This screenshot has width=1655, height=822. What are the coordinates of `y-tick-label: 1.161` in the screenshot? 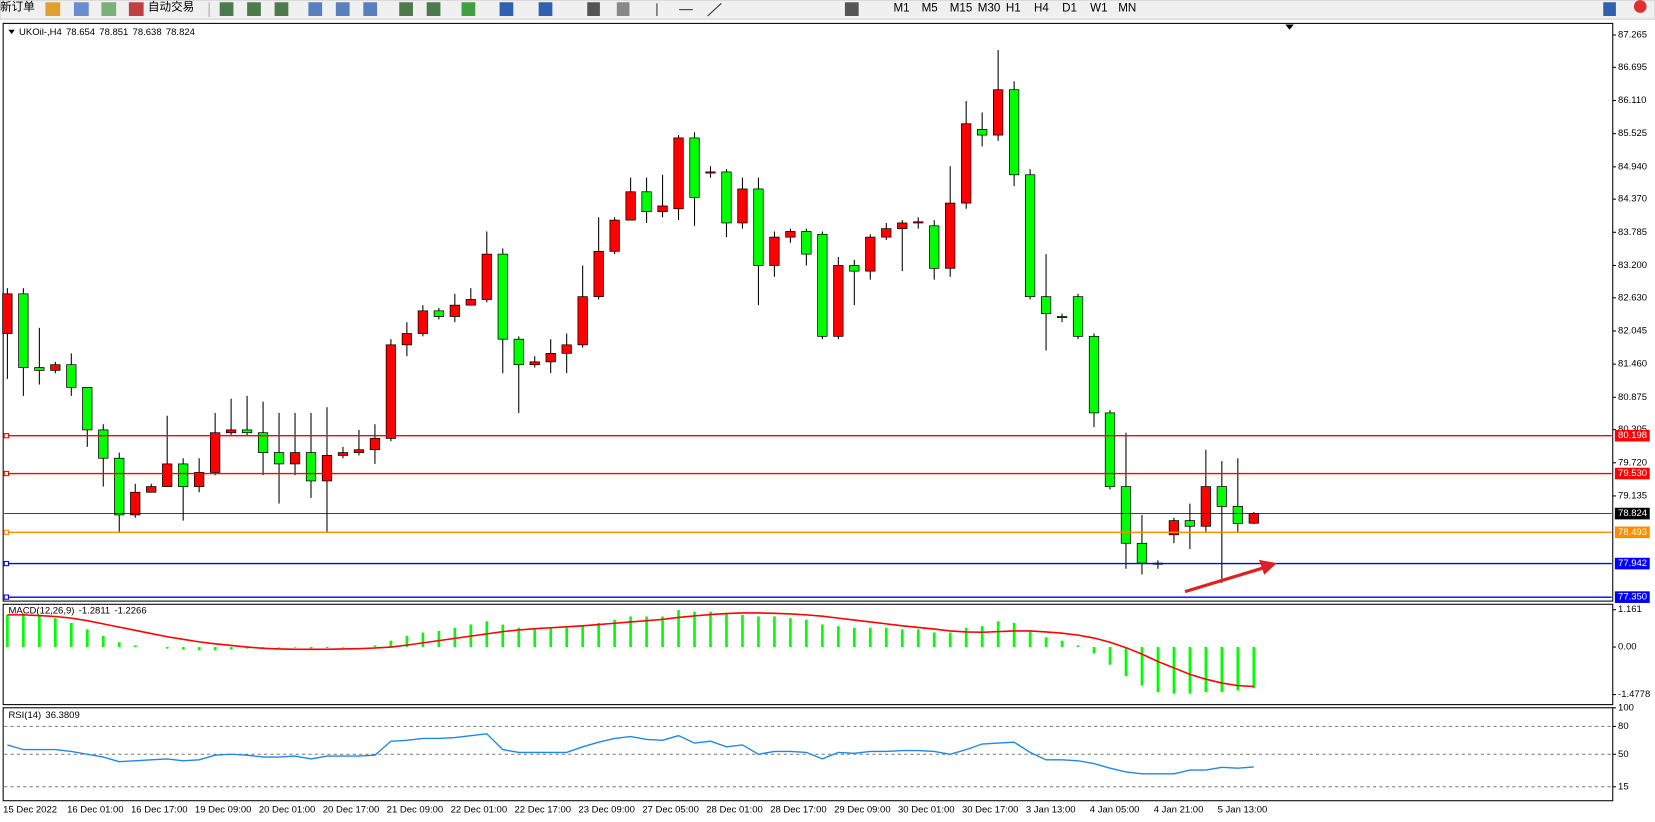 It's located at (1630, 609).